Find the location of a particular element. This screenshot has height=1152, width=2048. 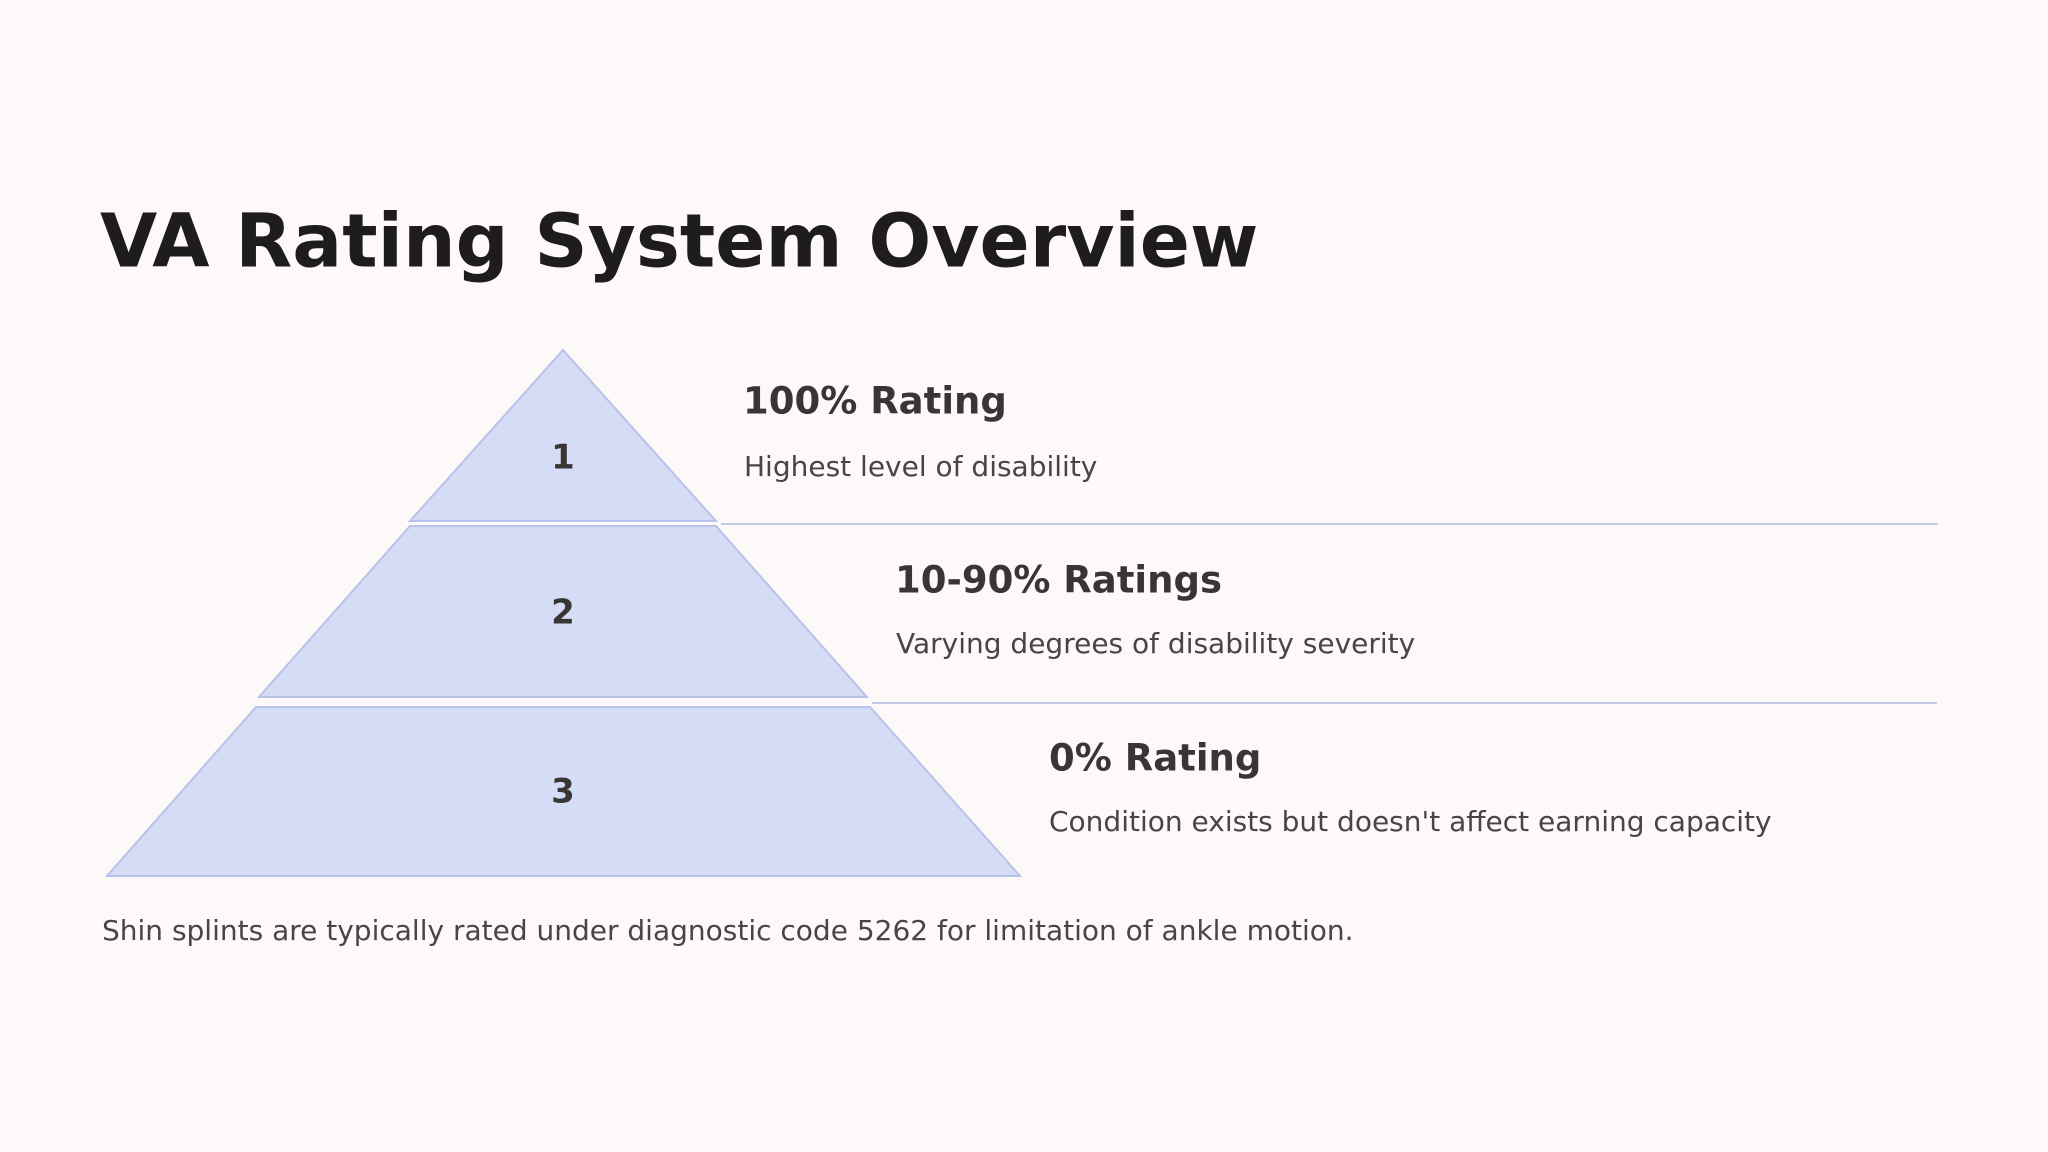

tier-number: 3 is located at coordinates (563, 792).